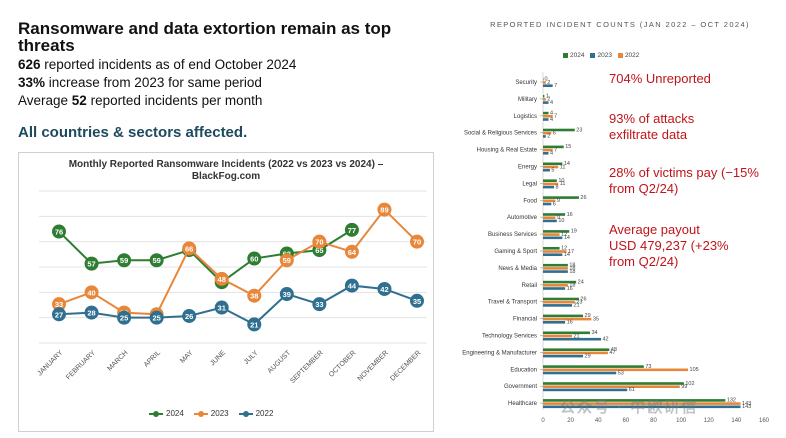 Image resolution: width=786 pixels, height=438 pixels. Describe the element at coordinates (552, 171) in the screenshot. I see `bar-value-label: 5` at that location.